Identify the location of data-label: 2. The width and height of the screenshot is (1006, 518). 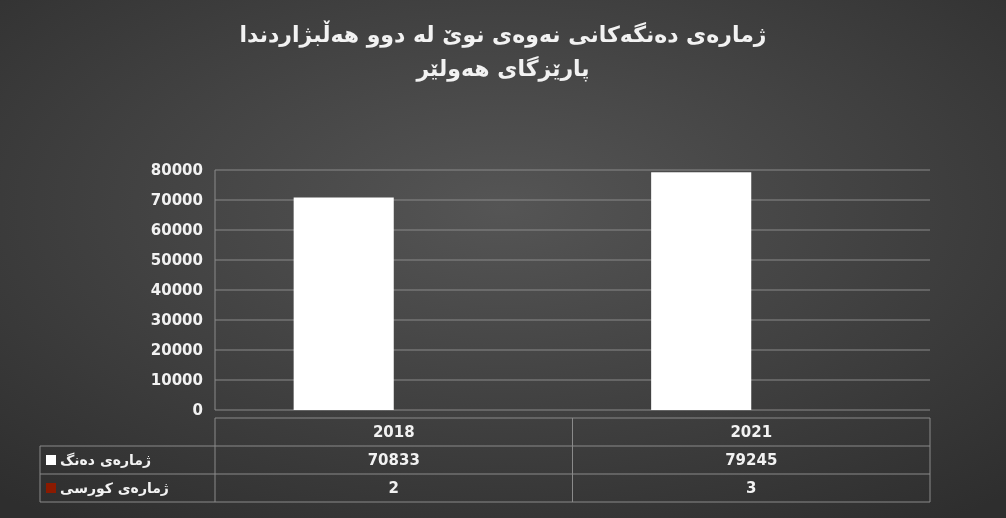
(393, 488).